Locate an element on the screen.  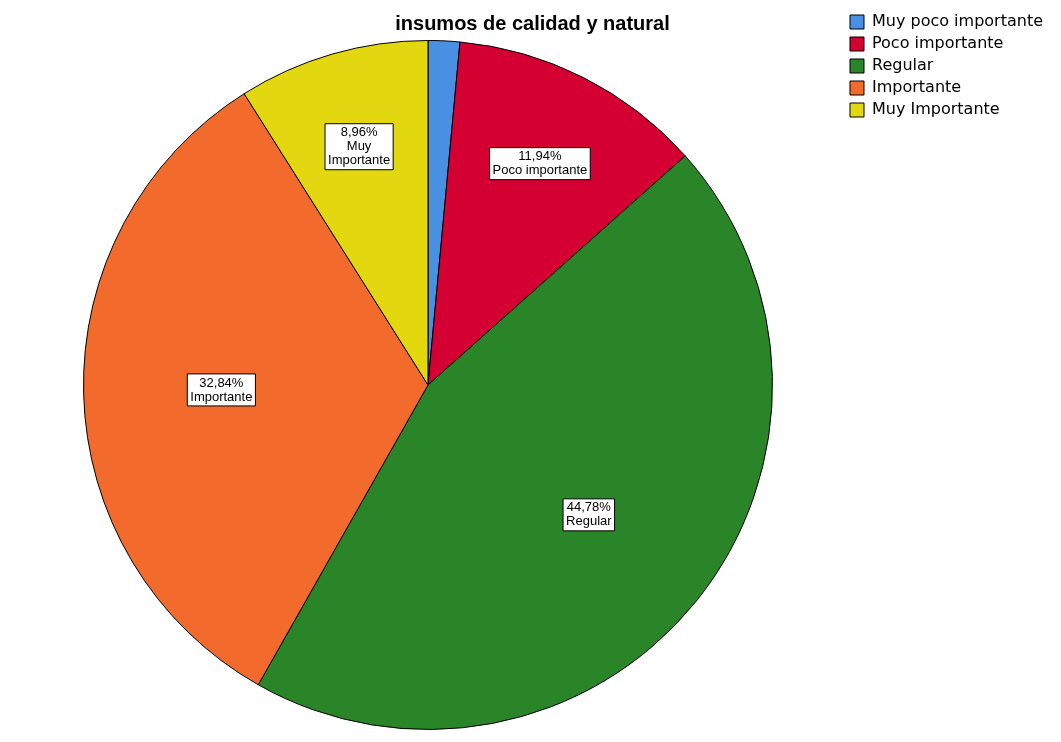
legend-label: Muy poco importante is located at coordinates (957, 21).